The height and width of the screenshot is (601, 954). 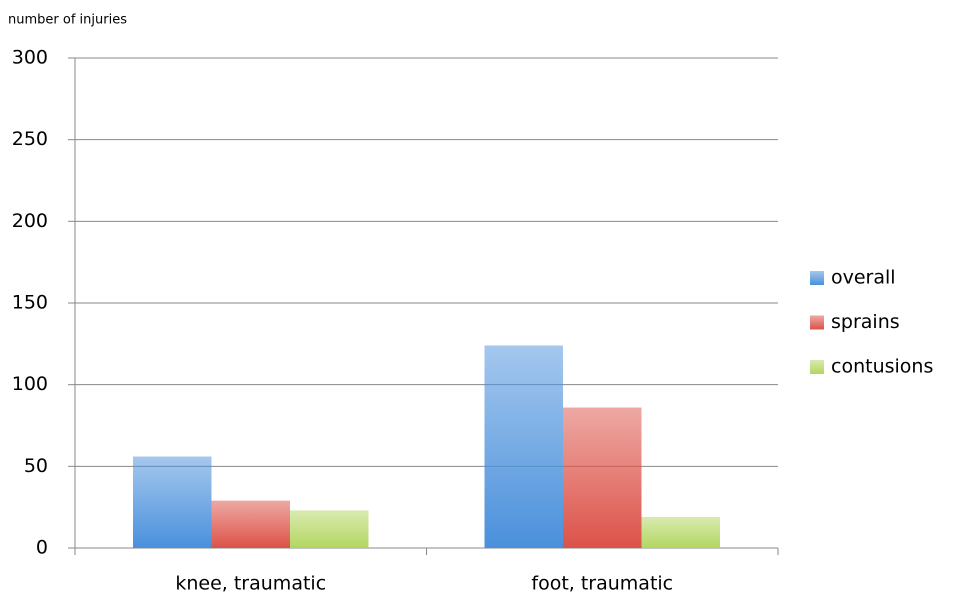 I want to click on legend-label: overall, so click(x=863, y=278).